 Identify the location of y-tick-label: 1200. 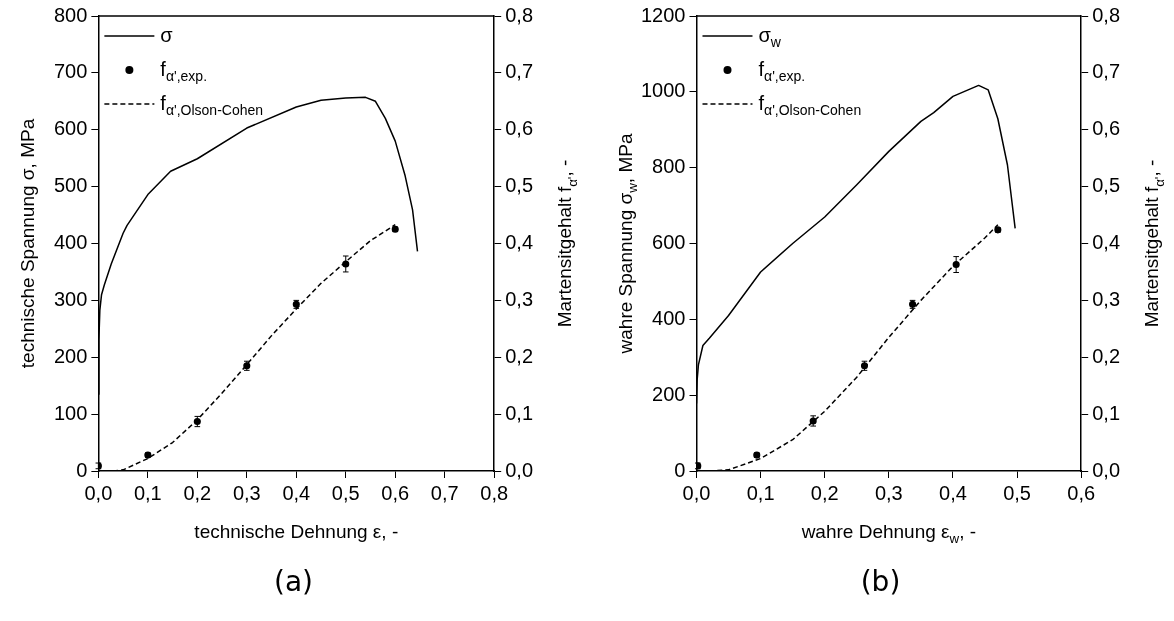
(663, 14).